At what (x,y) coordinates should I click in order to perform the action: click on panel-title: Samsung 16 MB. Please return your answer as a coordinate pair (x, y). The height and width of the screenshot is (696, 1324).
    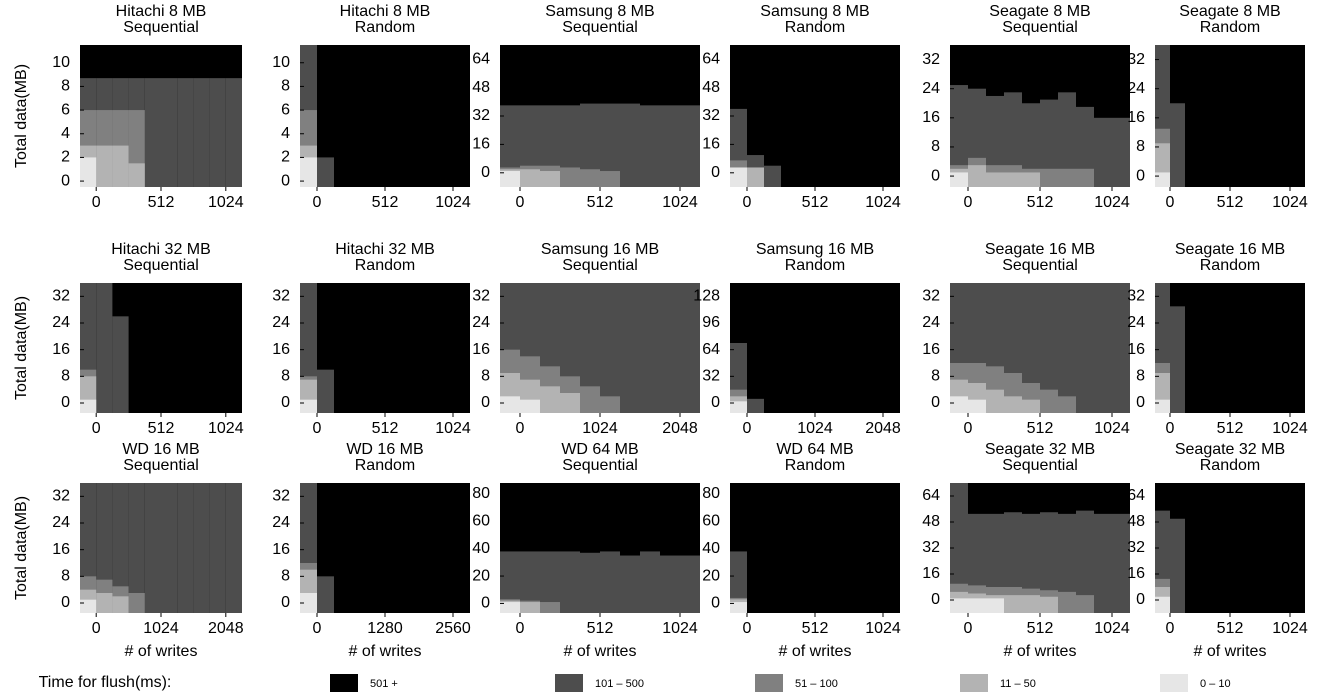
    Looking at the image, I should click on (600, 249).